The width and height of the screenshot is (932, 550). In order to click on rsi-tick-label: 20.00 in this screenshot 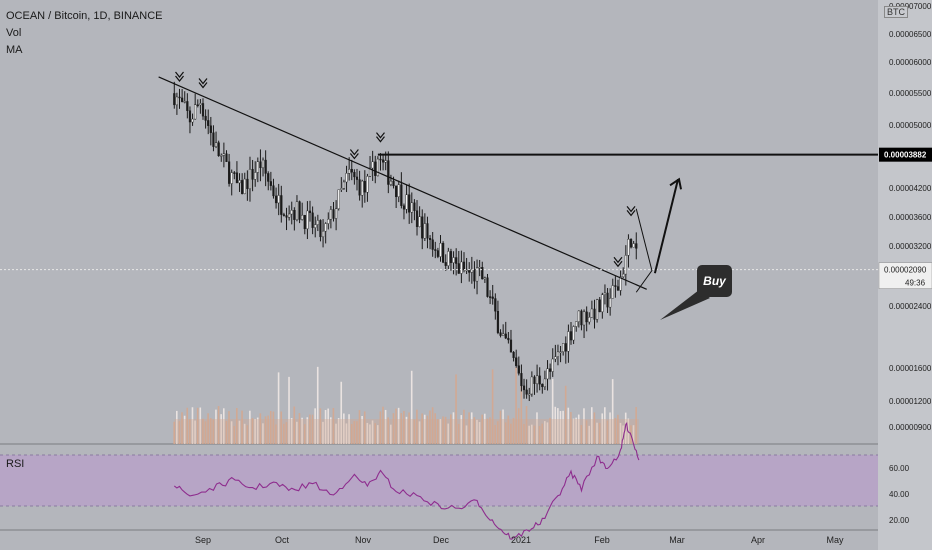, I will do `click(899, 520)`.